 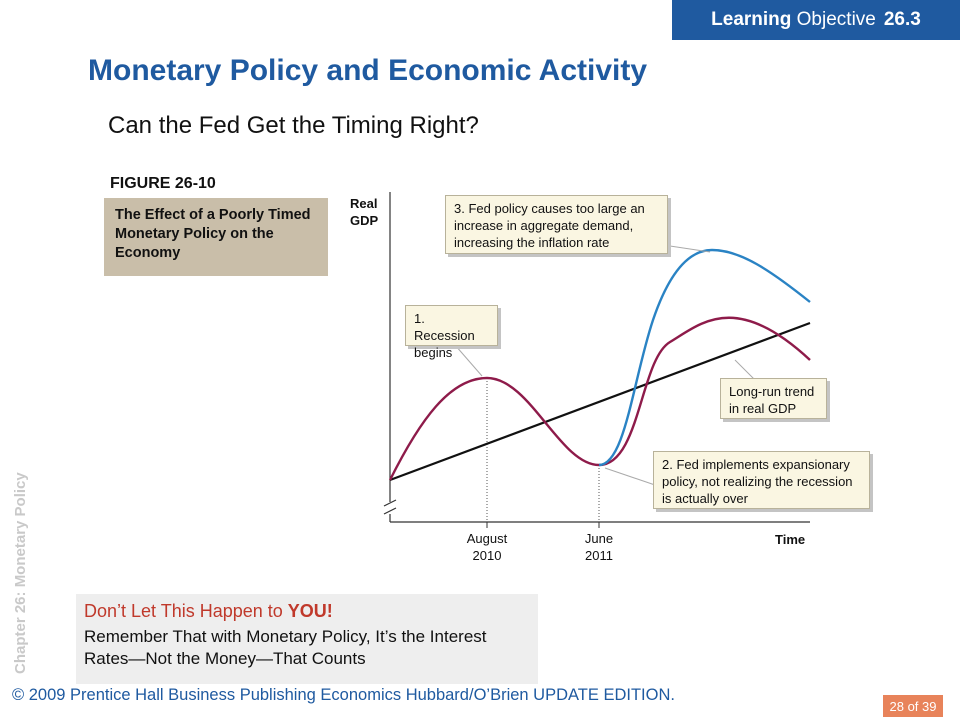 I want to click on long-run-trend-line, so click(x=600, y=401).